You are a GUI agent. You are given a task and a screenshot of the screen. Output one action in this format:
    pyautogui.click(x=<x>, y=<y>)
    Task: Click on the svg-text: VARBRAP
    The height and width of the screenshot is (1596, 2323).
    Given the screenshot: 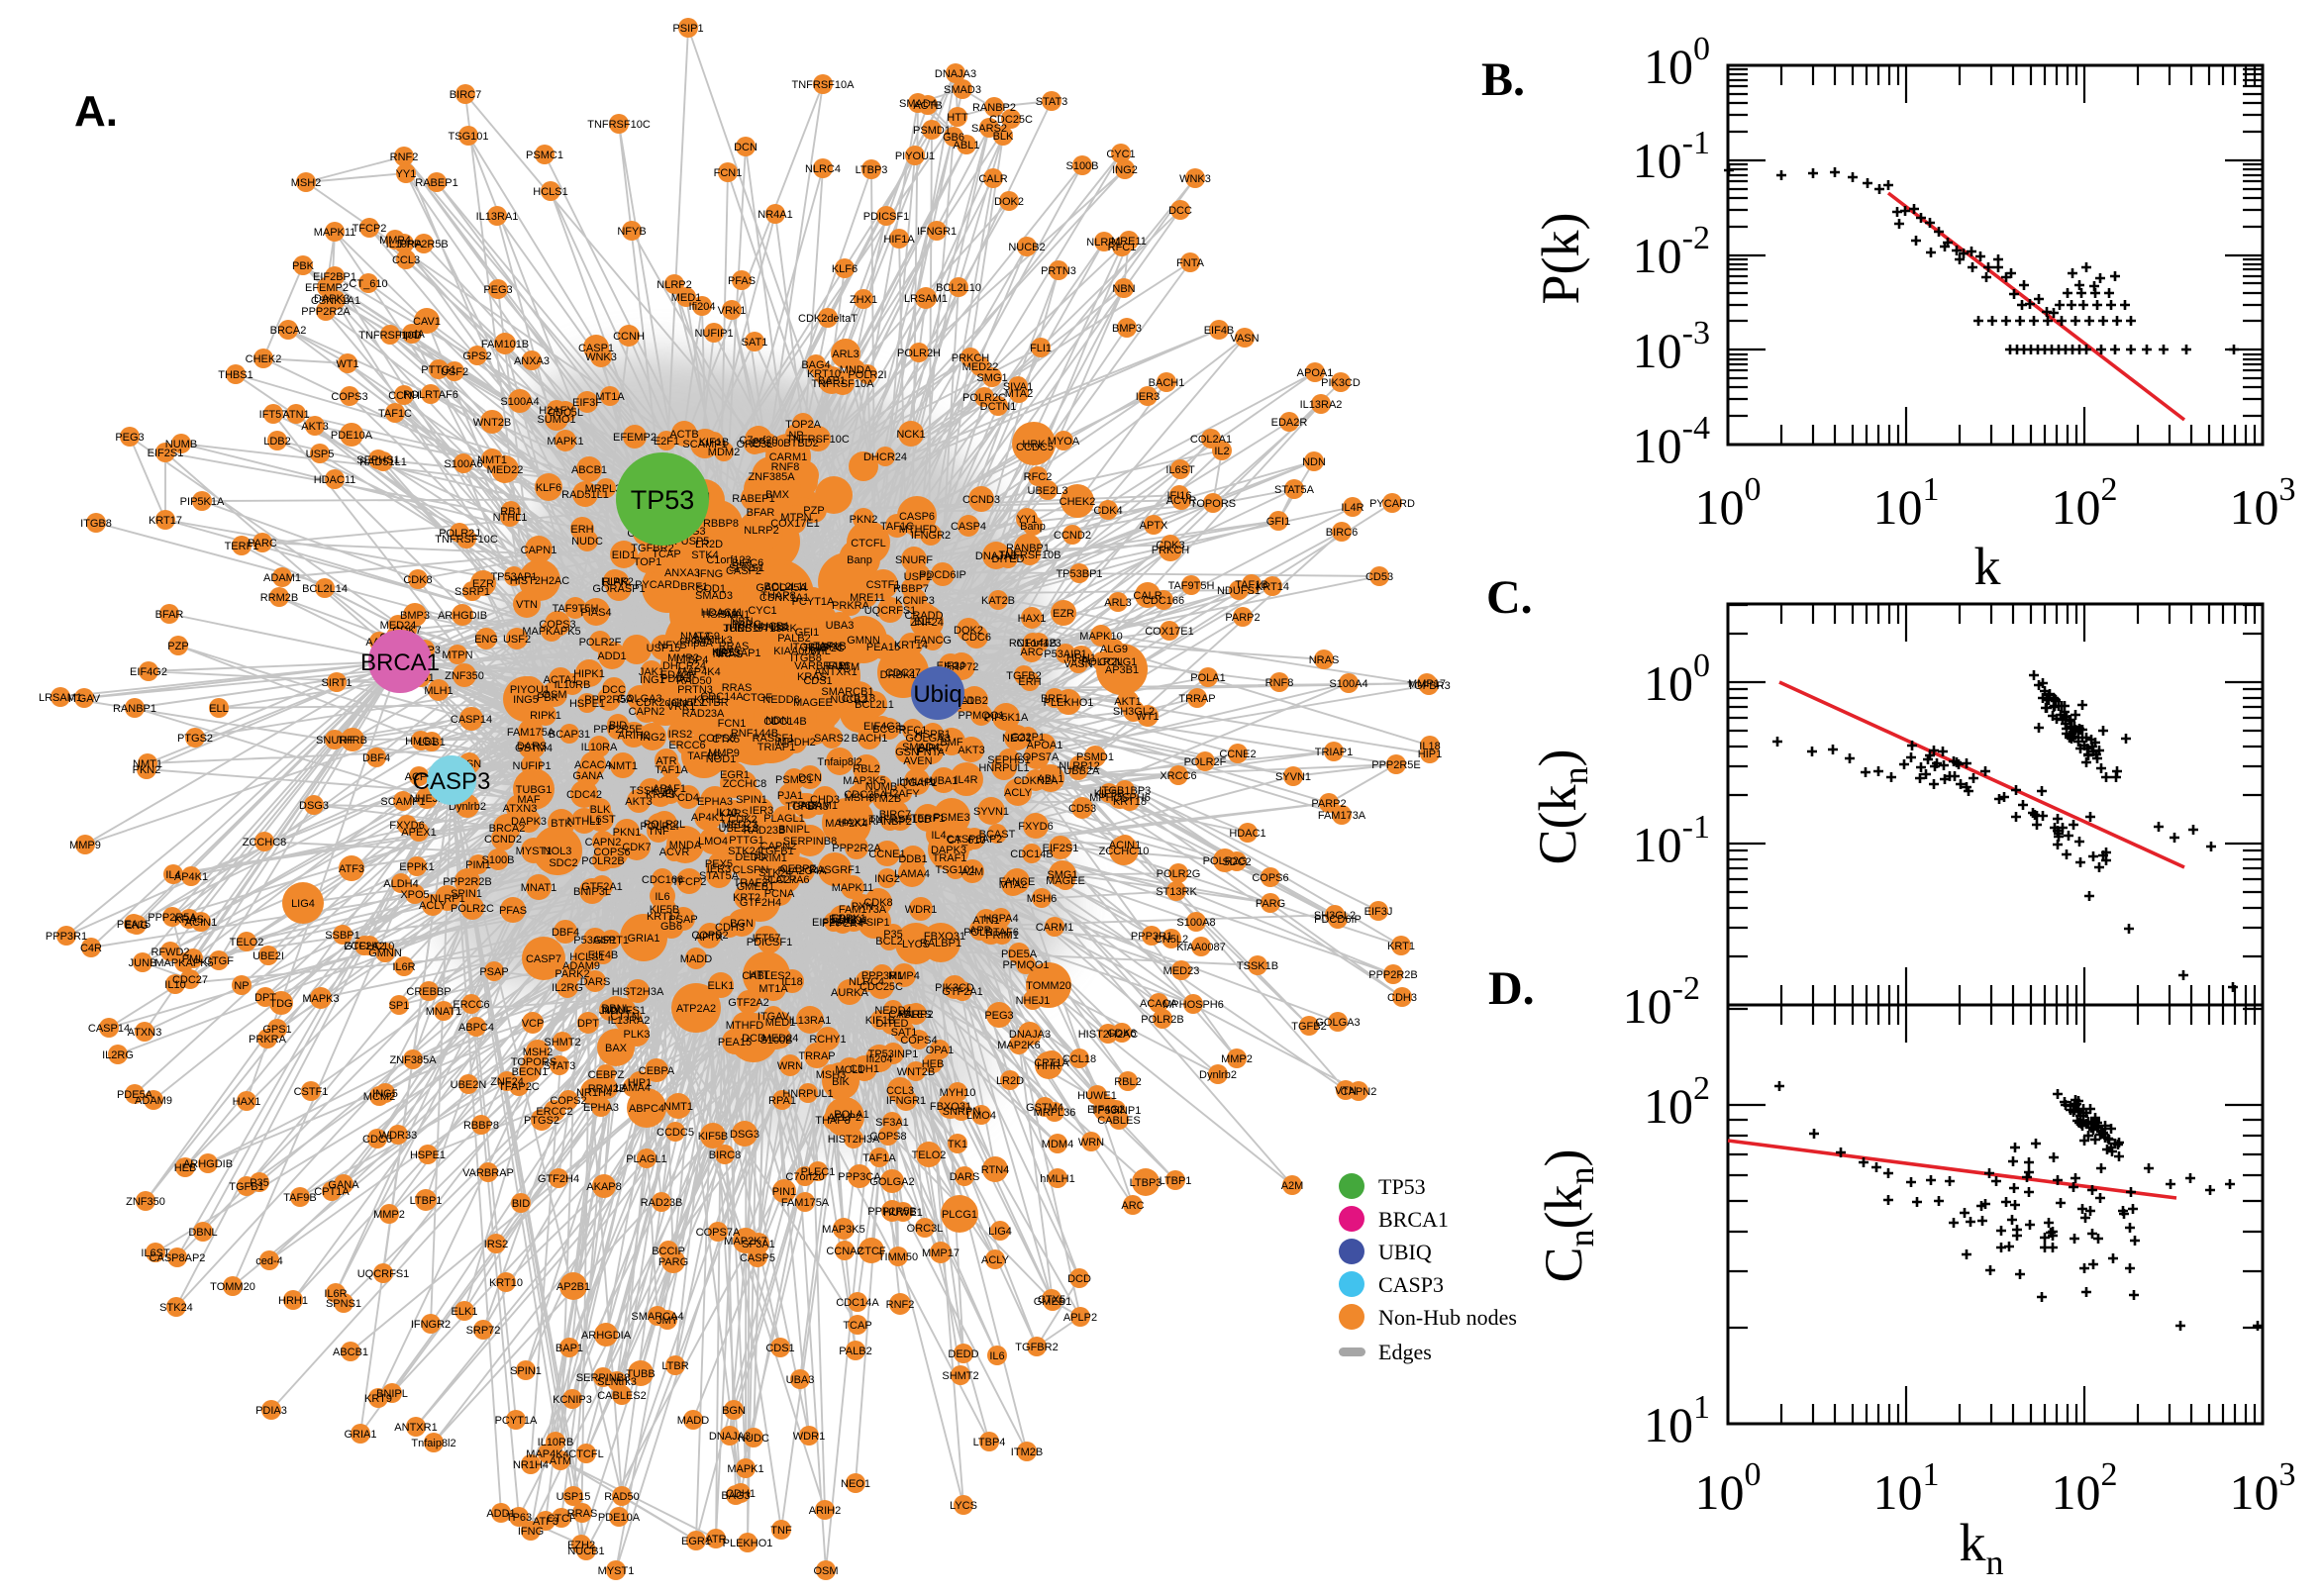 What is the action you would take?
    pyautogui.click(x=488, y=1173)
    